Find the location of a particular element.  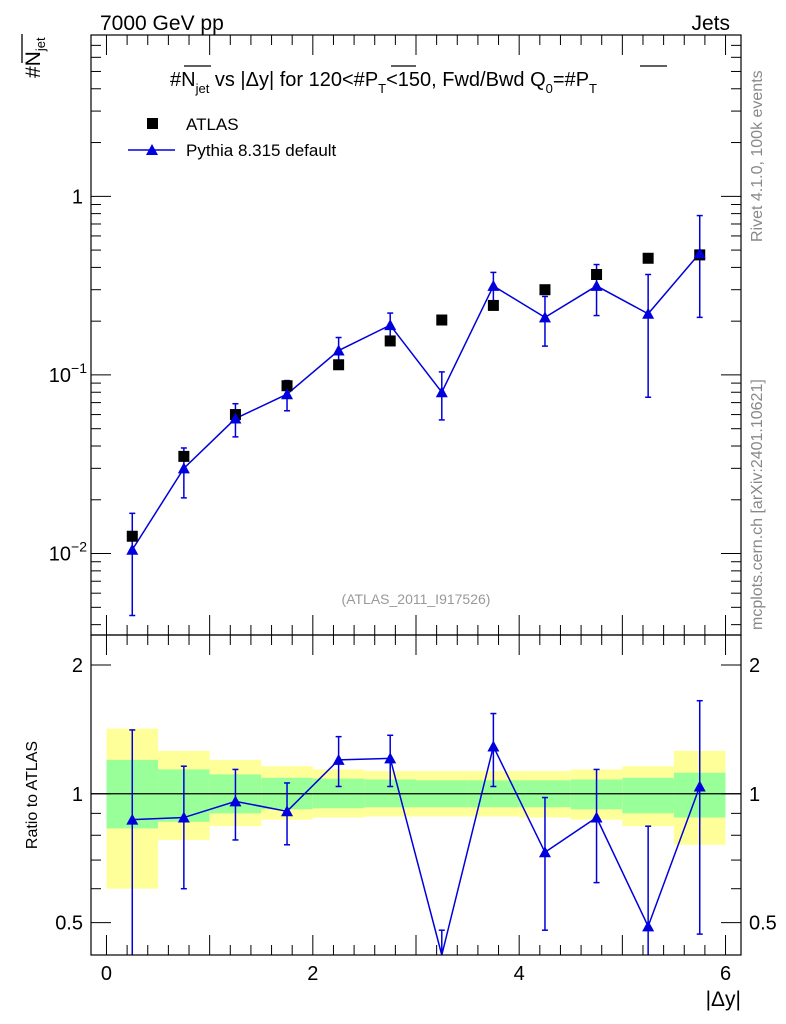

rivet-version-label: Rivet 4.1.0, 100k events is located at coordinates (757, 156).